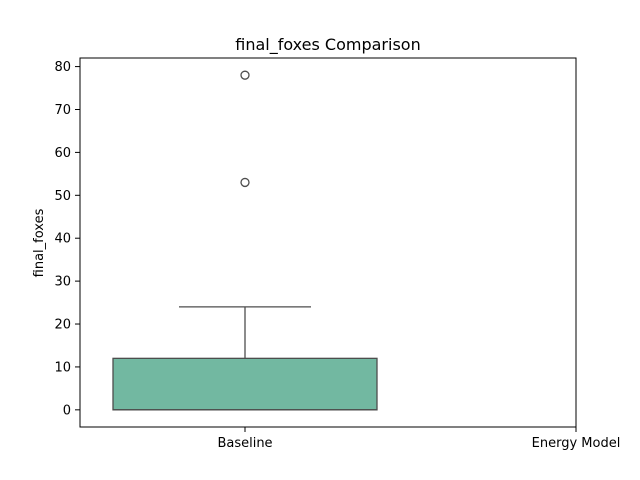 The width and height of the screenshot is (640, 480). What do you see at coordinates (245, 384) in the screenshot?
I see `box-baseline` at bounding box center [245, 384].